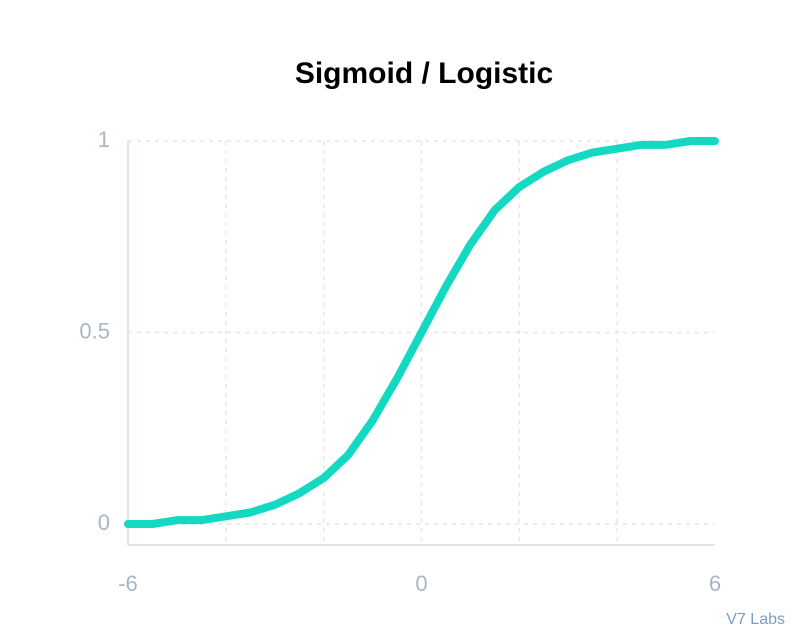 The image size is (800, 640). I want to click on x-tick-label: 0, so click(421, 583).